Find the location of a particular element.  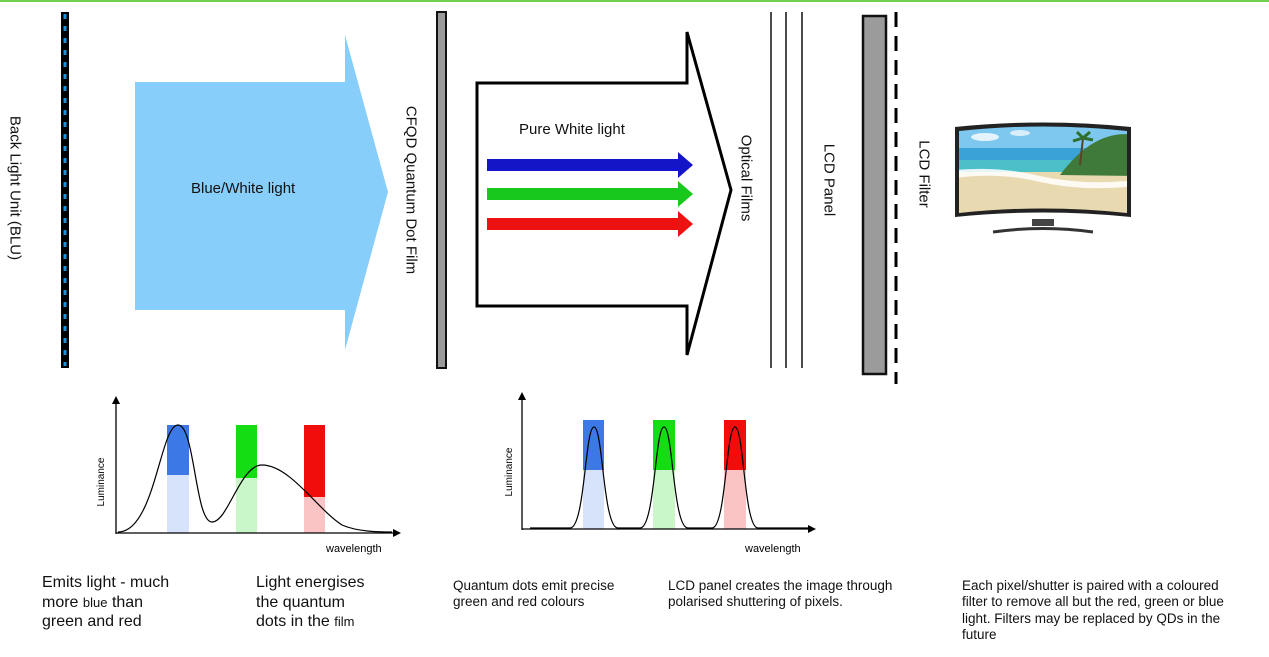

blue-ray is located at coordinates (590, 165).